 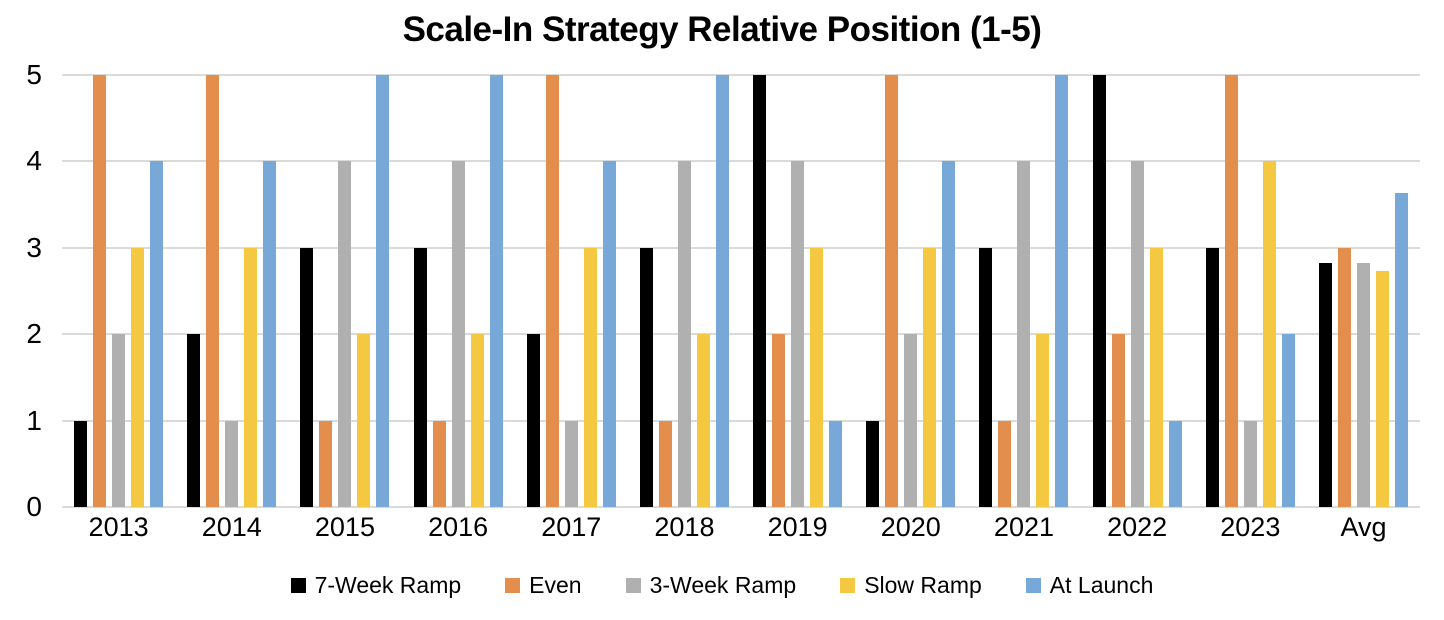 I want to click on bar-group-2013, so click(x=118, y=291).